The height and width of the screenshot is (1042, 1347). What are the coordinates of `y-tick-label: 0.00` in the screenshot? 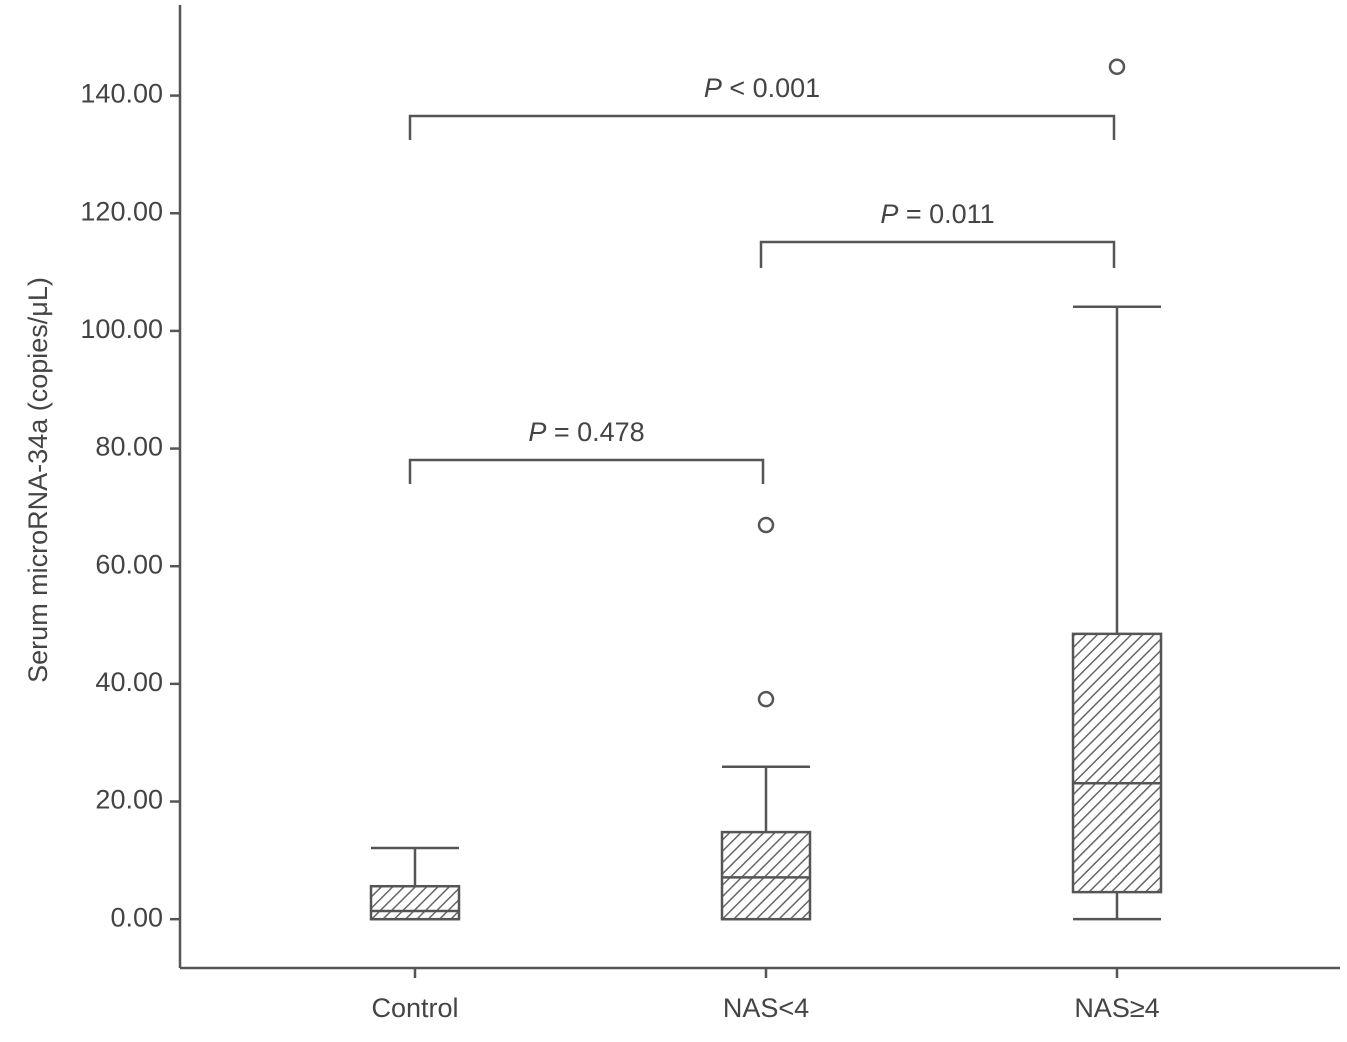 It's located at (136, 917).